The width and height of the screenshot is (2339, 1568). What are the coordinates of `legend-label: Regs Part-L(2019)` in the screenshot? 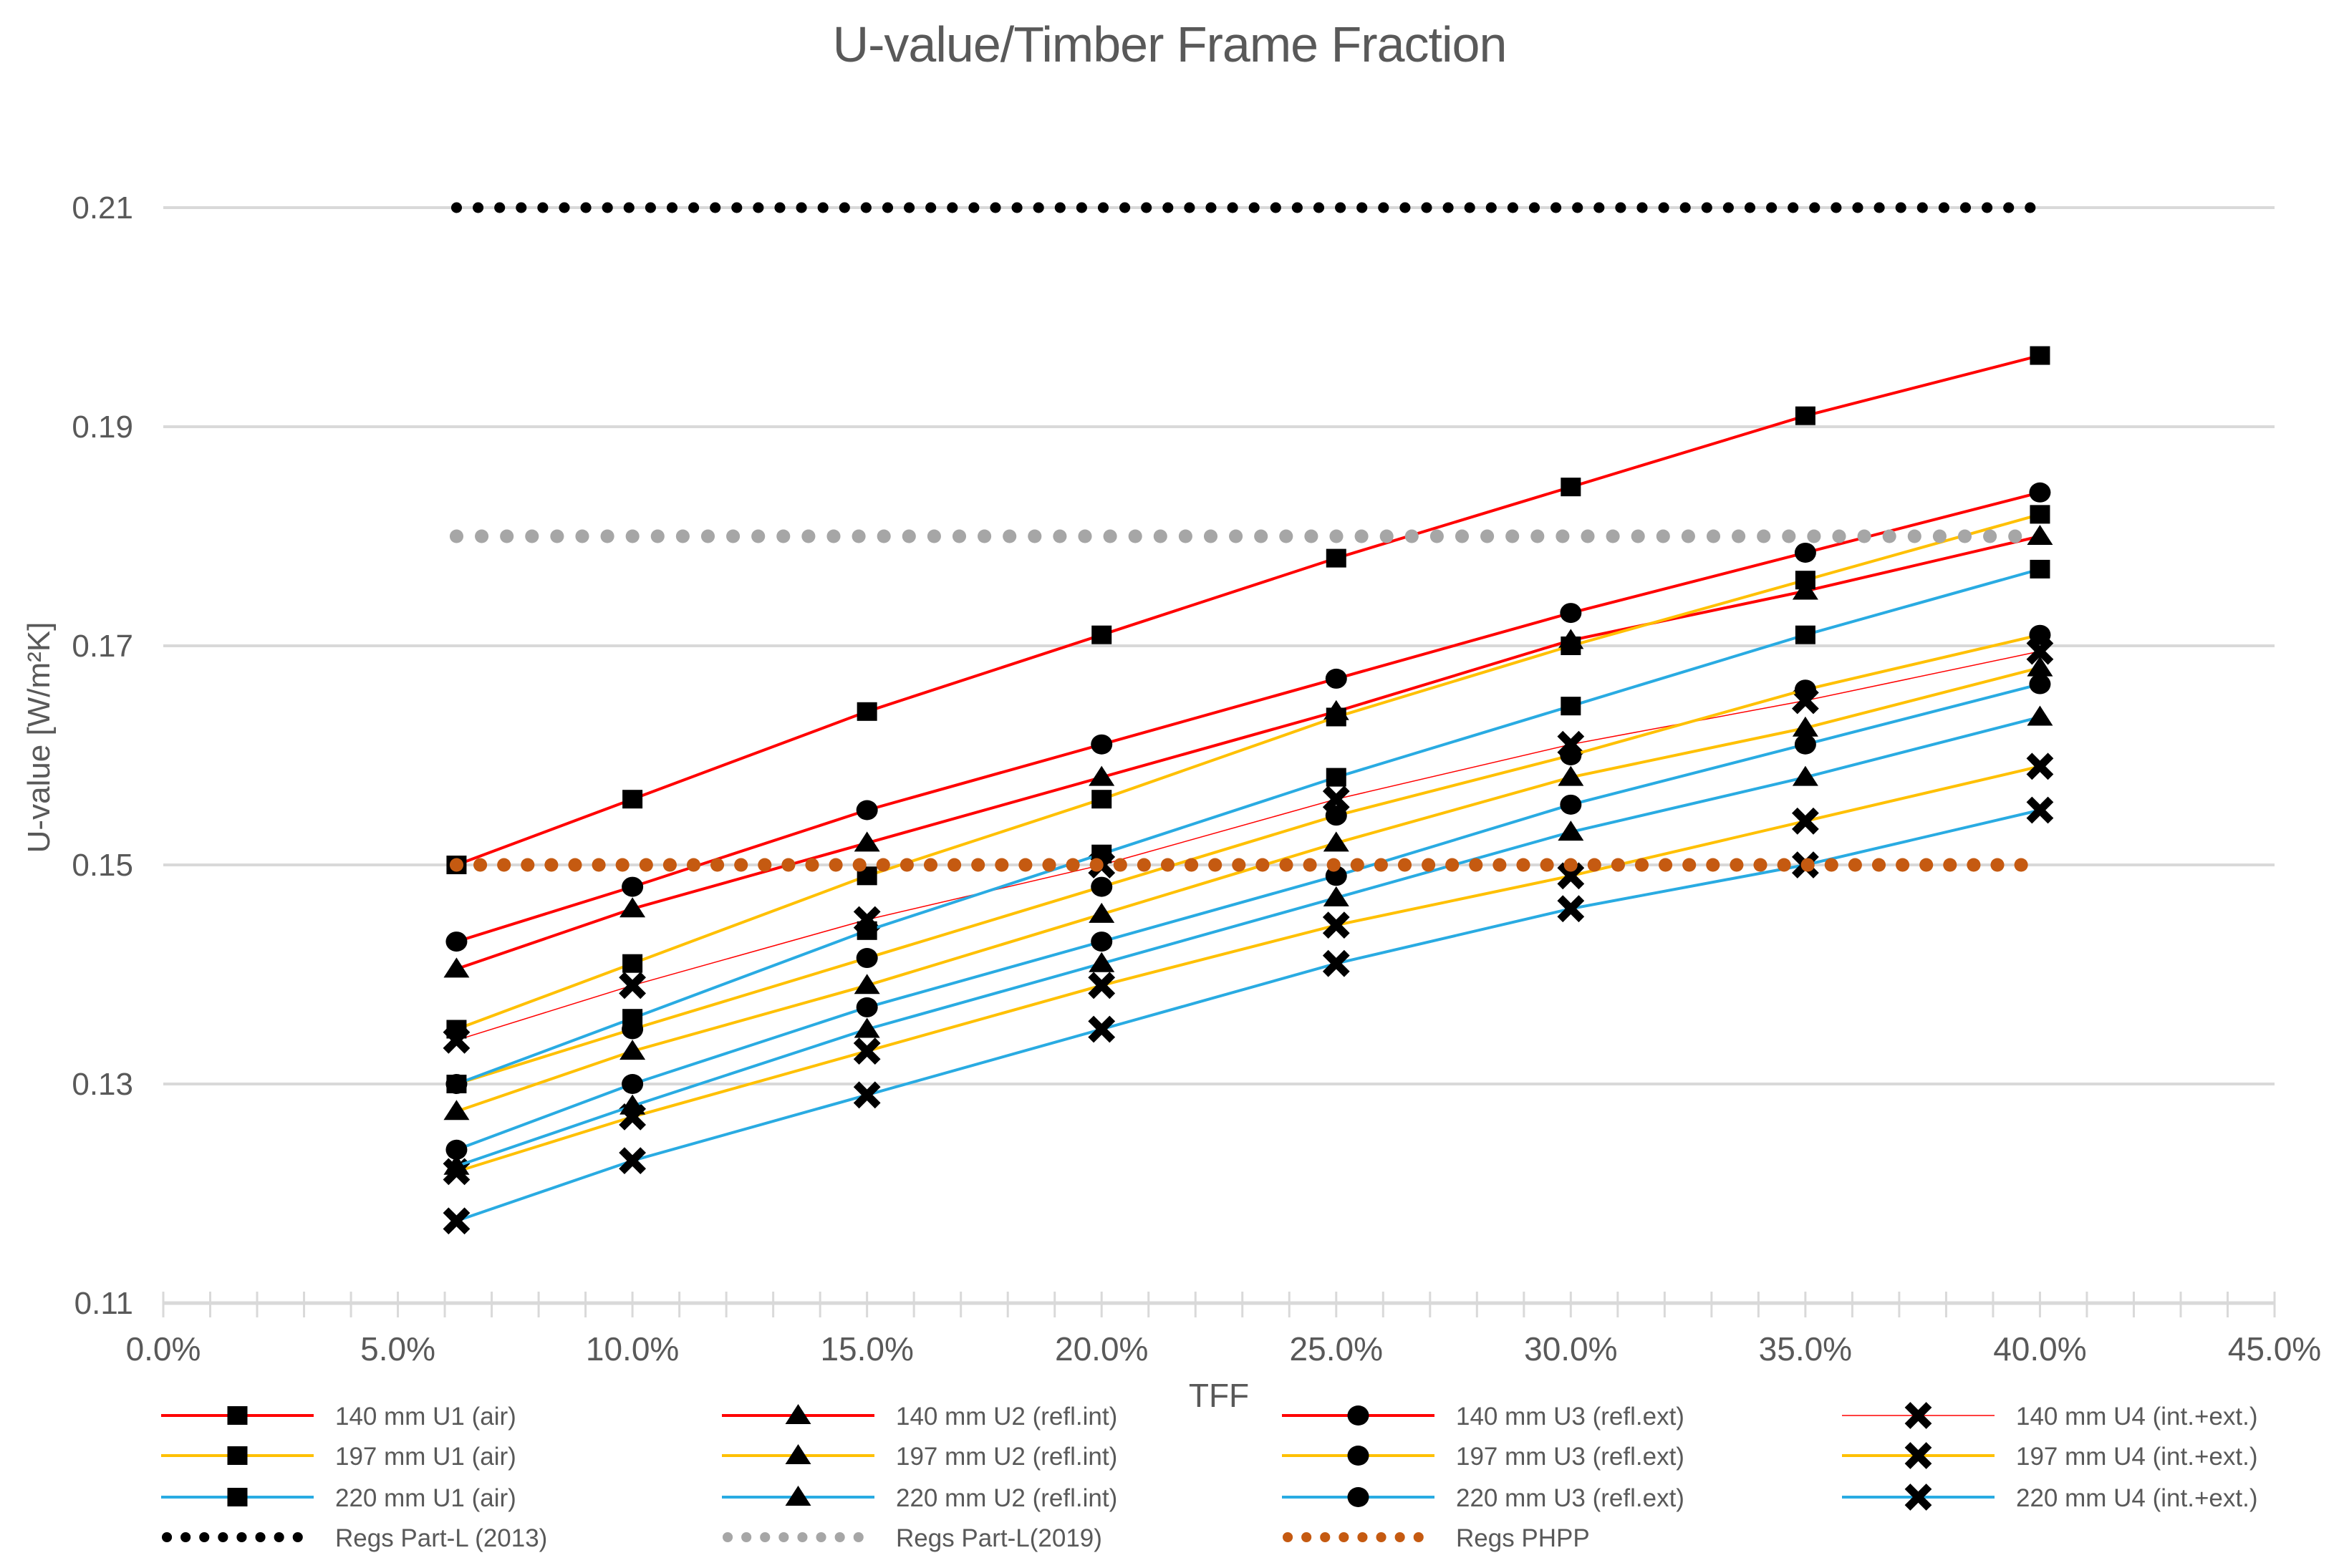 It's located at (999, 1538).